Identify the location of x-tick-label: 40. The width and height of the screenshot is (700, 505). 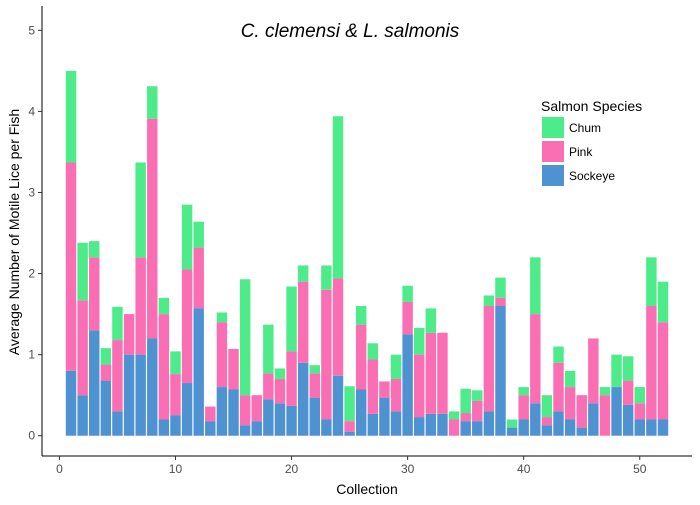
(524, 469).